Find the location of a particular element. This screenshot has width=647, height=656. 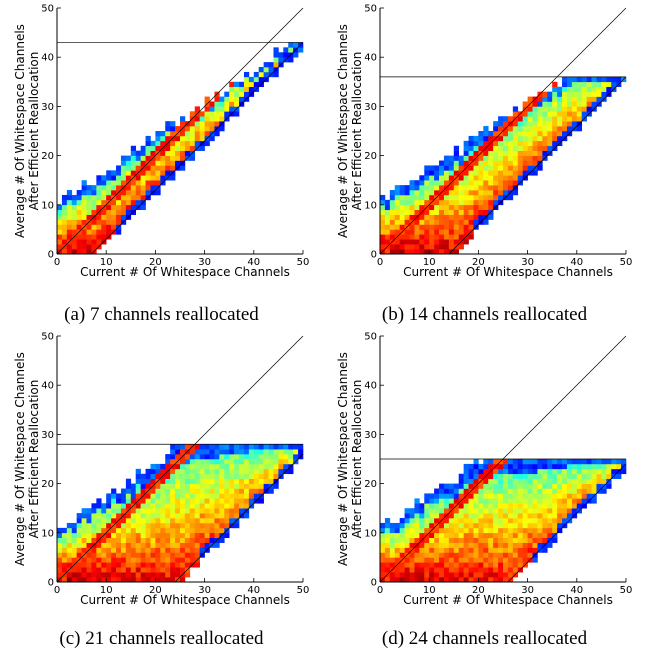

reference-lines is located at coordinates (503, 459).